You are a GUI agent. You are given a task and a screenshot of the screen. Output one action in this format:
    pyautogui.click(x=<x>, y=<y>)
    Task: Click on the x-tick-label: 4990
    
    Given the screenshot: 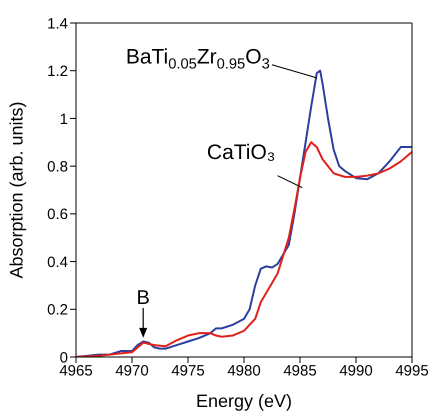 What is the action you would take?
    pyautogui.click(x=356, y=371)
    